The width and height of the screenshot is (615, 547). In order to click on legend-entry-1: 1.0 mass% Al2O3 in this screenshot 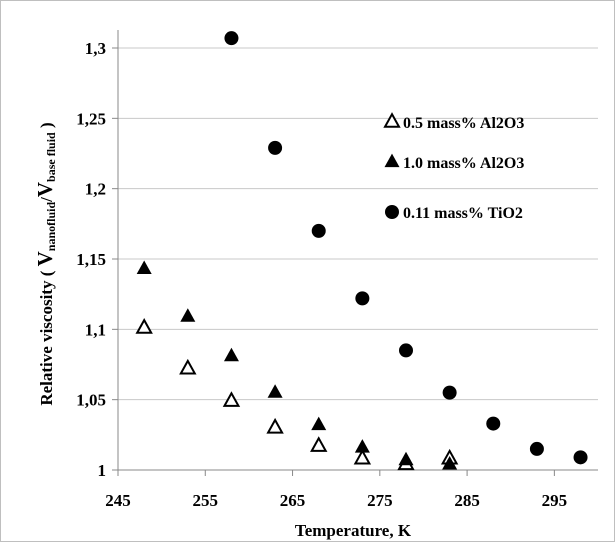, I will do `click(454, 162)`.